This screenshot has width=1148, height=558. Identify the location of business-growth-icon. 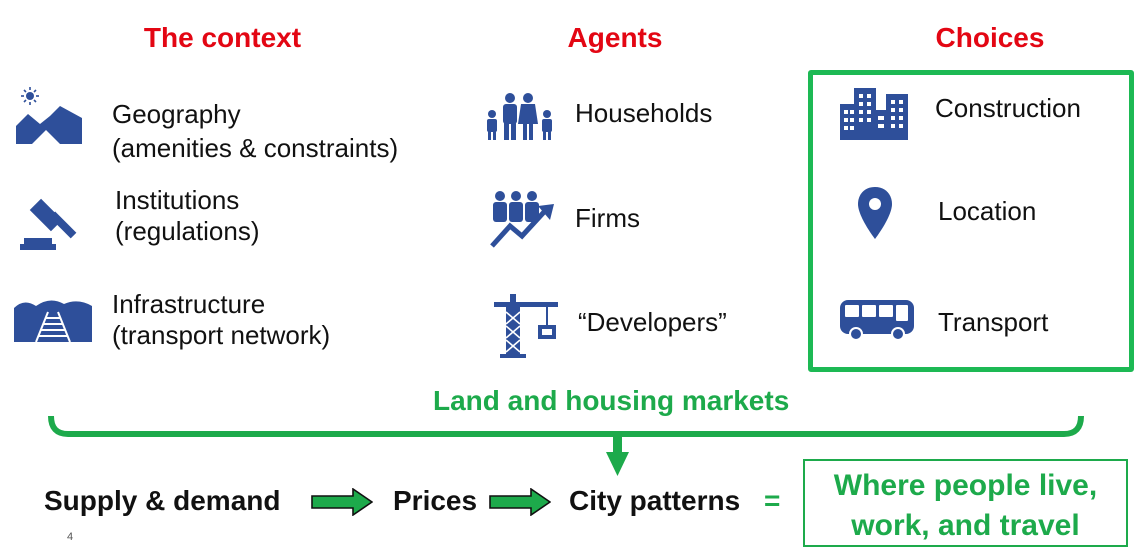
(522, 220).